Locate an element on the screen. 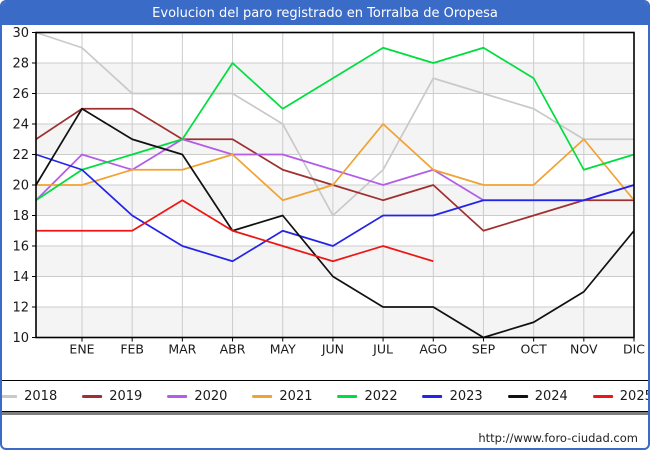 This screenshot has width=650, height=450. x-axis-label: NOV is located at coordinates (584, 349).